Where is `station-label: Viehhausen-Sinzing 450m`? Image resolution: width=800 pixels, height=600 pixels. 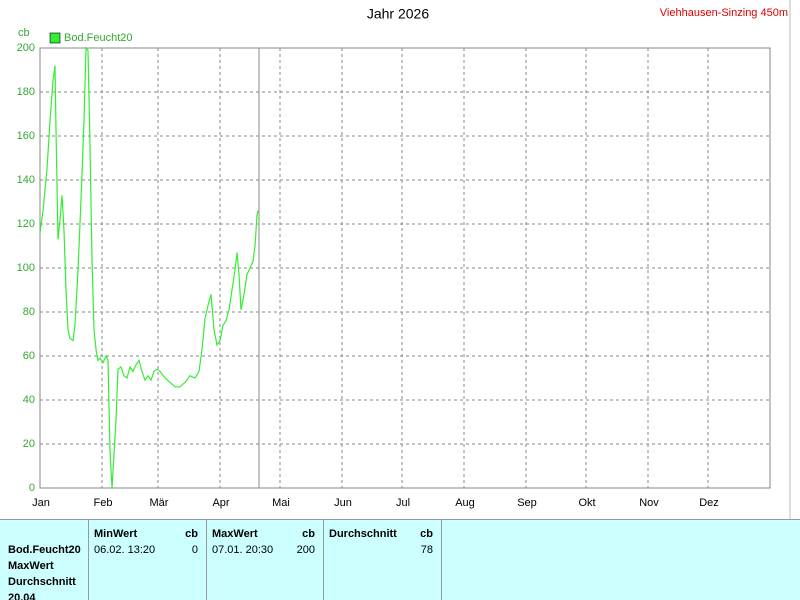
station-label: Viehhausen-Sinzing 450m is located at coordinates (724, 13).